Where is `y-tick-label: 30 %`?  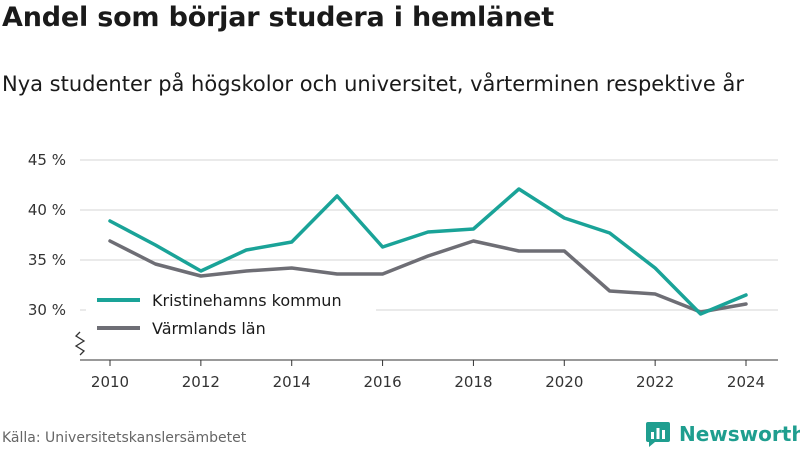
y-tick-label: 30 % is located at coordinates (47, 310).